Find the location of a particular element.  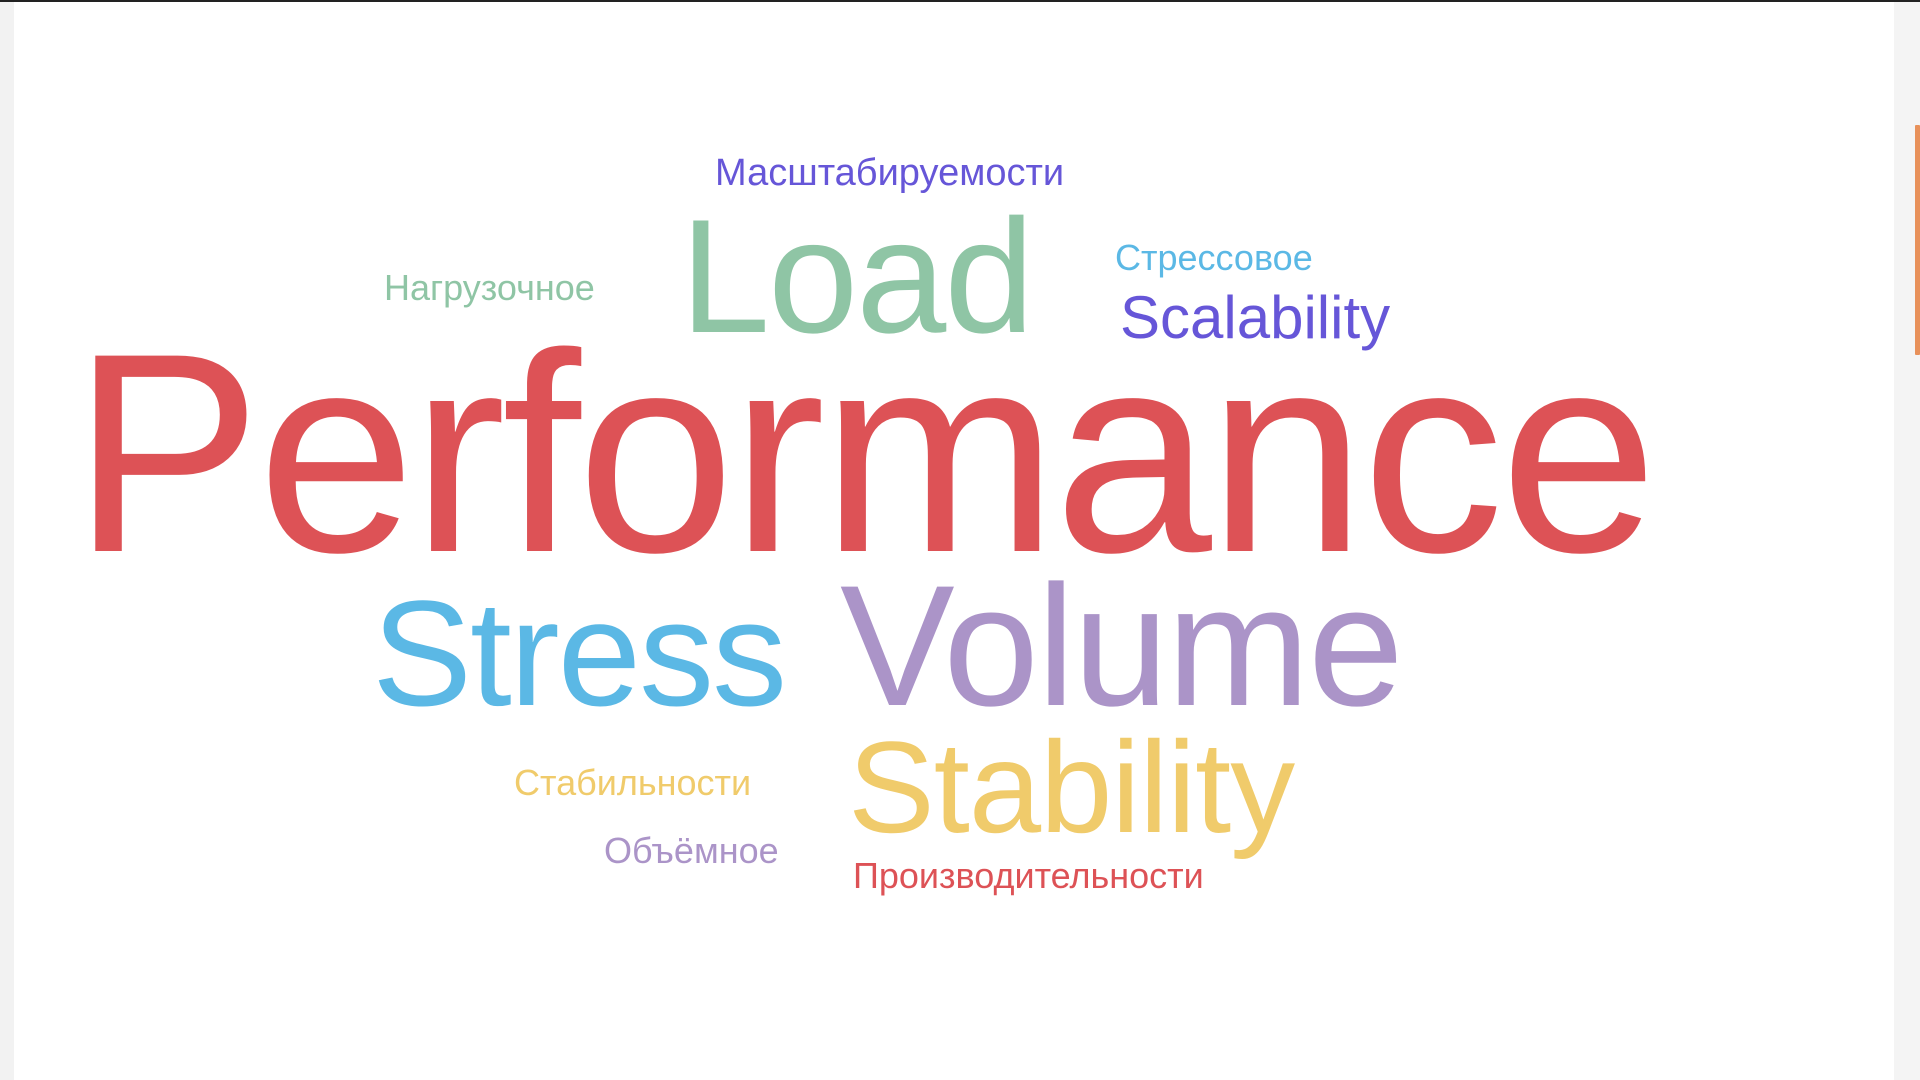

word-stressovoe: Стрессовое is located at coordinates (1214, 257).